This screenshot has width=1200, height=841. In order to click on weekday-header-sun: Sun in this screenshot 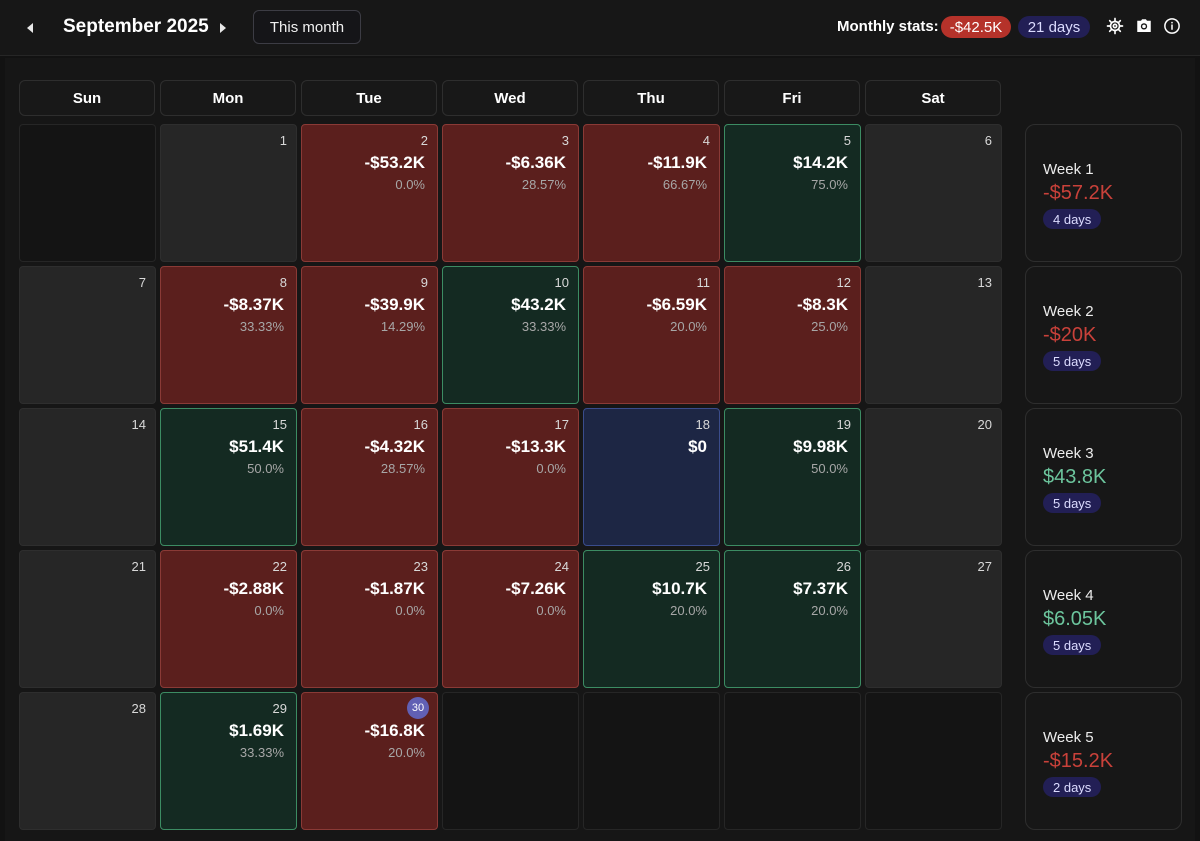, I will do `click(87, 98)`.